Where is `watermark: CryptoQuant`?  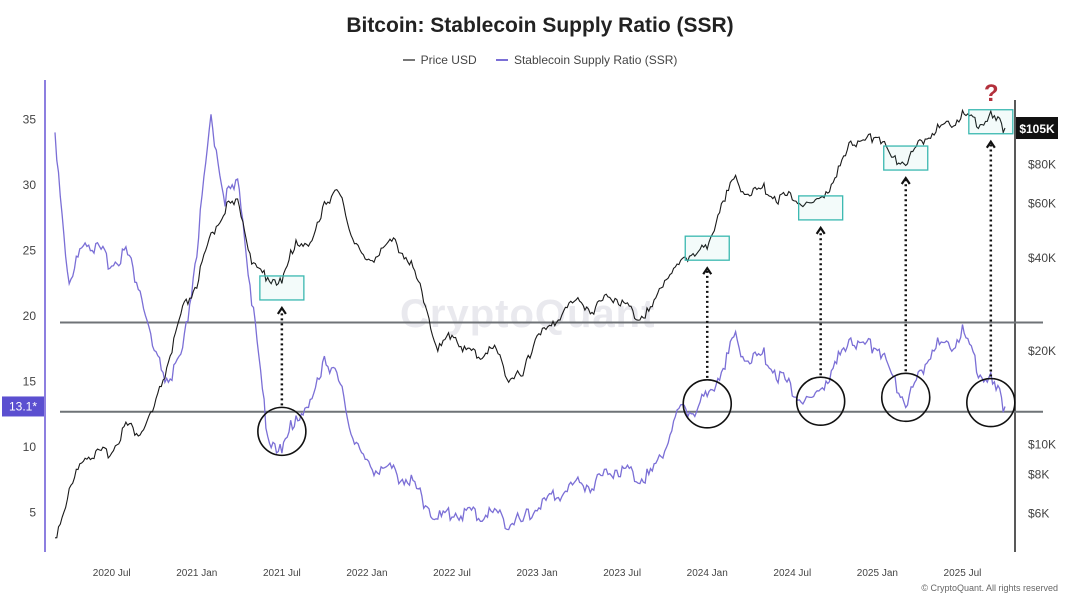 watermark: CryptoQuant is located at coordinates (528, 314).